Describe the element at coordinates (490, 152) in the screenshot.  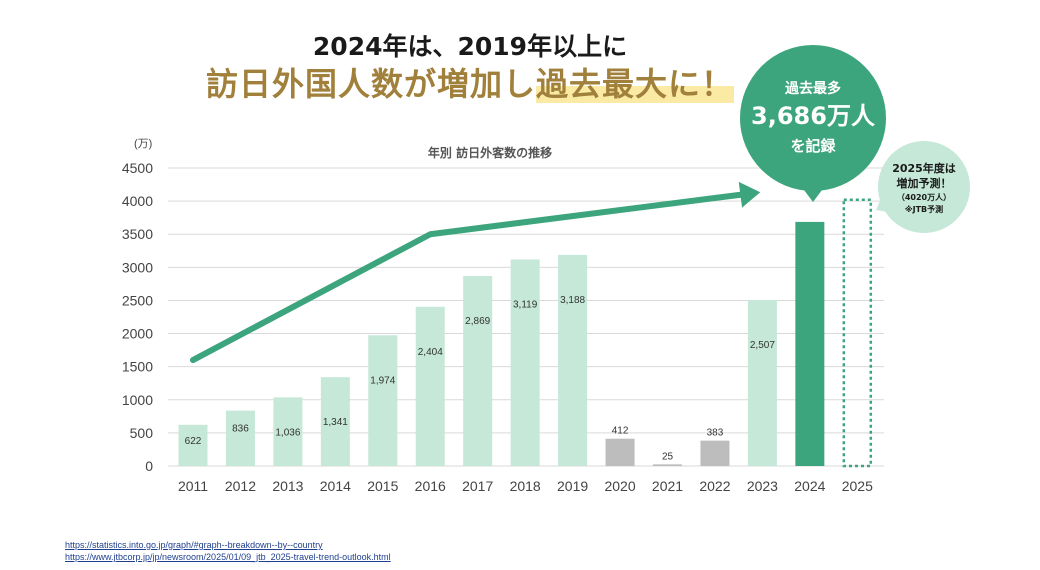
I see `chart-title: 年別 訪日外客数の推移` at that location.